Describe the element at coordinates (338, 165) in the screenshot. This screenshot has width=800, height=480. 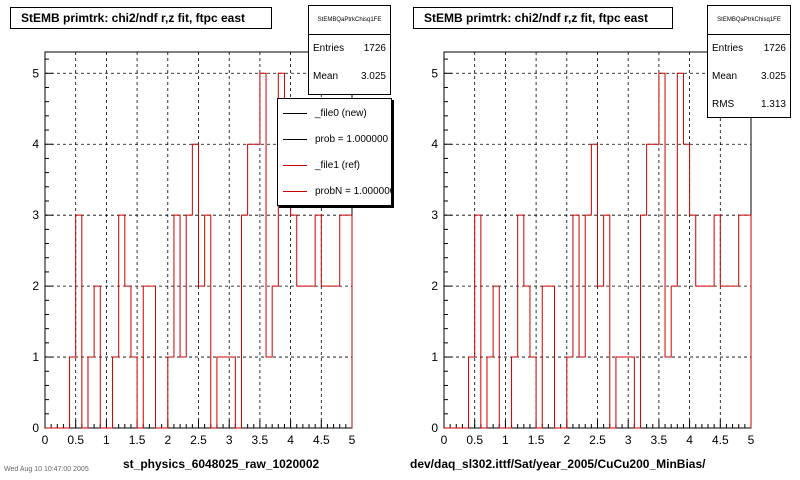
I see `legend-label: _file1 (ref)` at that location.